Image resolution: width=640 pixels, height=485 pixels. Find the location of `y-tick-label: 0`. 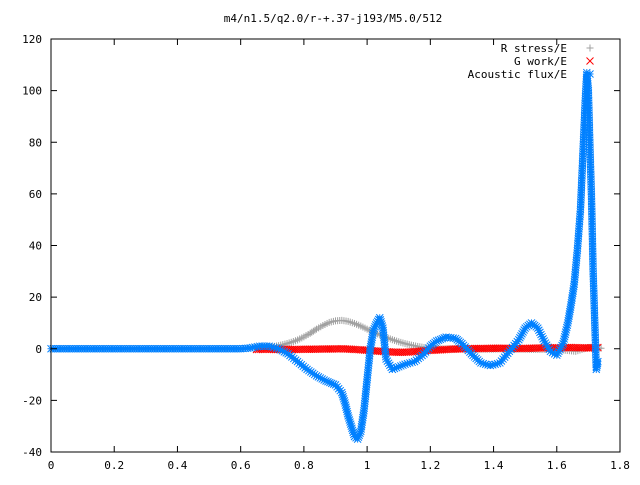

y-tick-label: 0 is located at coordinates (38, 349).